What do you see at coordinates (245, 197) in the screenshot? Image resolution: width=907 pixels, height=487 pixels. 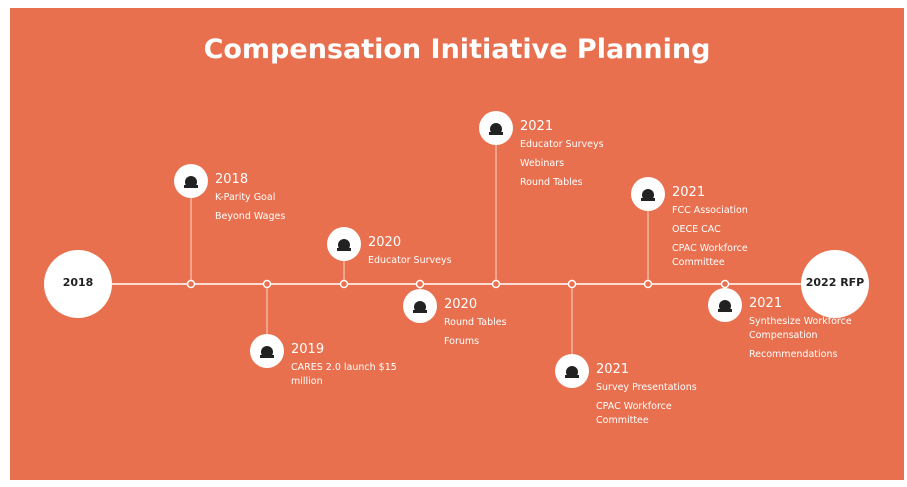 I see `event-item: K-Parity Goal` at bounding box center [245, 197].